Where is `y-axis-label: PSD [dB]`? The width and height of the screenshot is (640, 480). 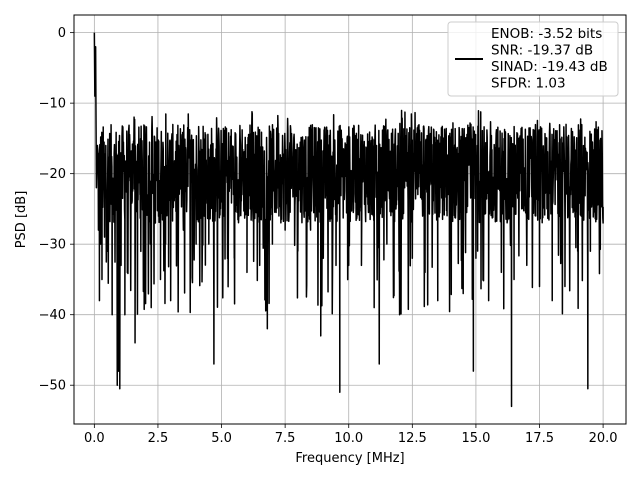
y-axis-label: PSD [dB] is located at coordinates (21, 220).